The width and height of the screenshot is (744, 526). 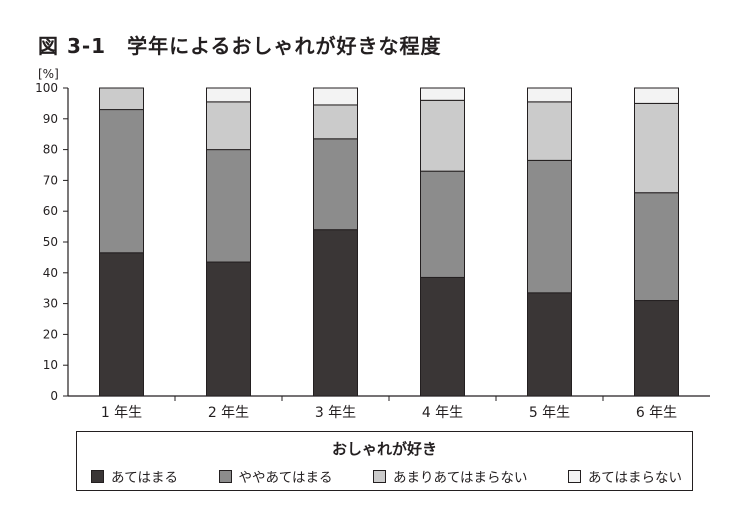 What do you see at coordinates (54, 396) in the screenshot?
I see `y-tick-label: 0` at bounding box center [54, 396].